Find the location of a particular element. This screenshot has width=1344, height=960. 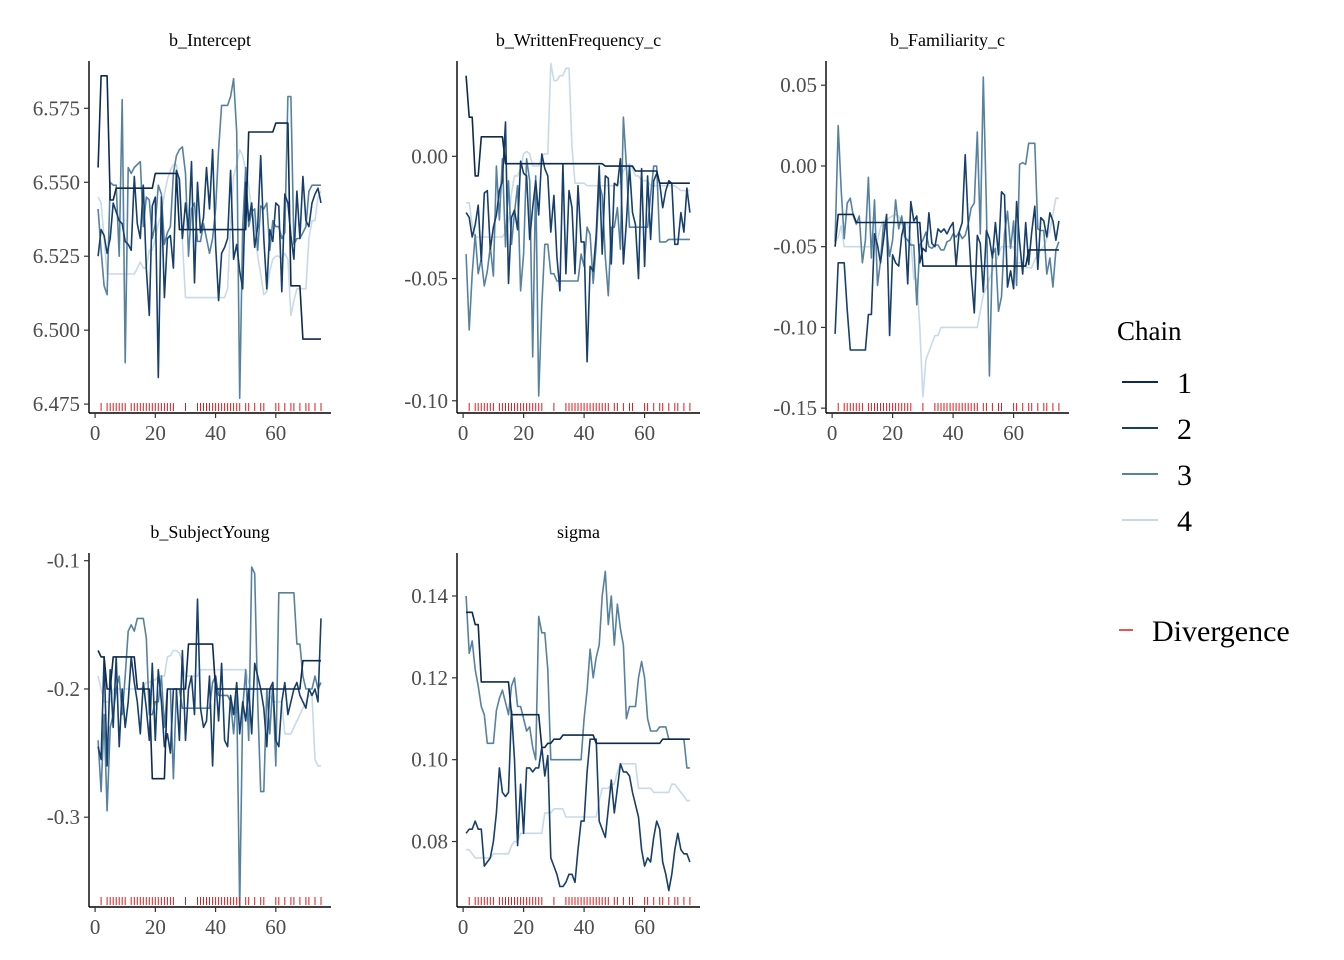

y-tick-label: -0.15 is located at coordinates (795, 408).